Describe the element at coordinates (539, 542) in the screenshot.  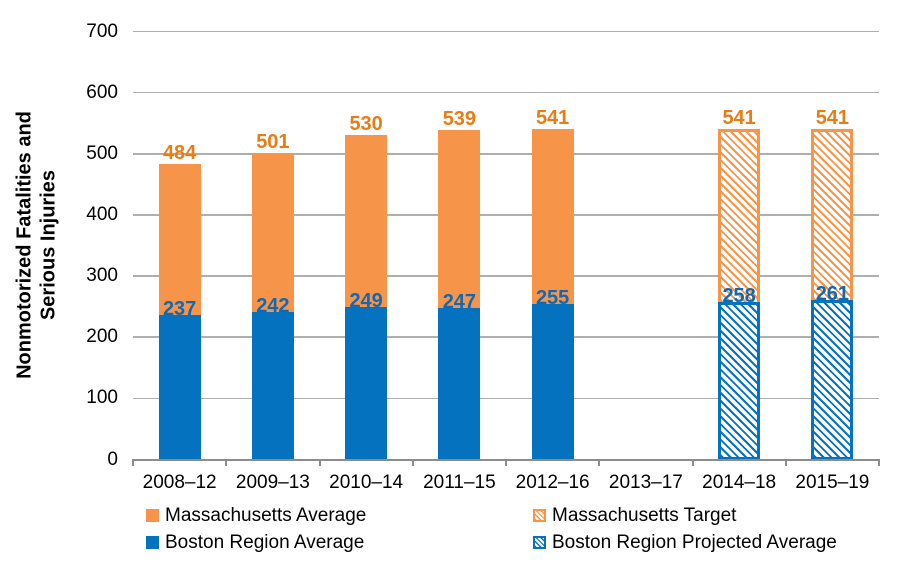
I see `legend-swatch-boston-region-projected-average` at that location.